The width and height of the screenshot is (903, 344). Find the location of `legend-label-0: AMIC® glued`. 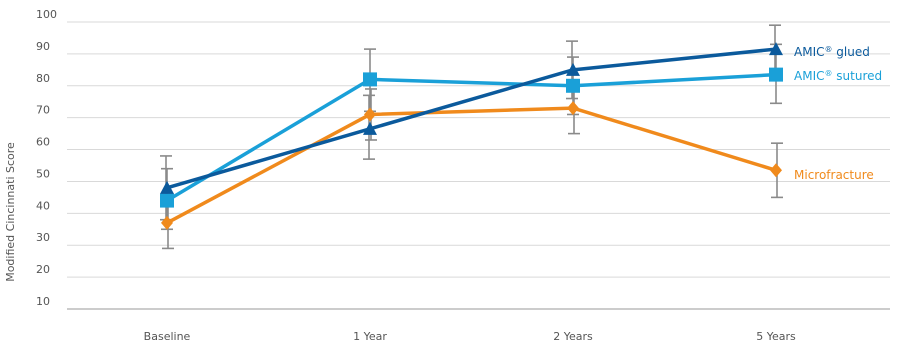

legend-label-0: AMIC® glued is located at coordinates (832, 52).